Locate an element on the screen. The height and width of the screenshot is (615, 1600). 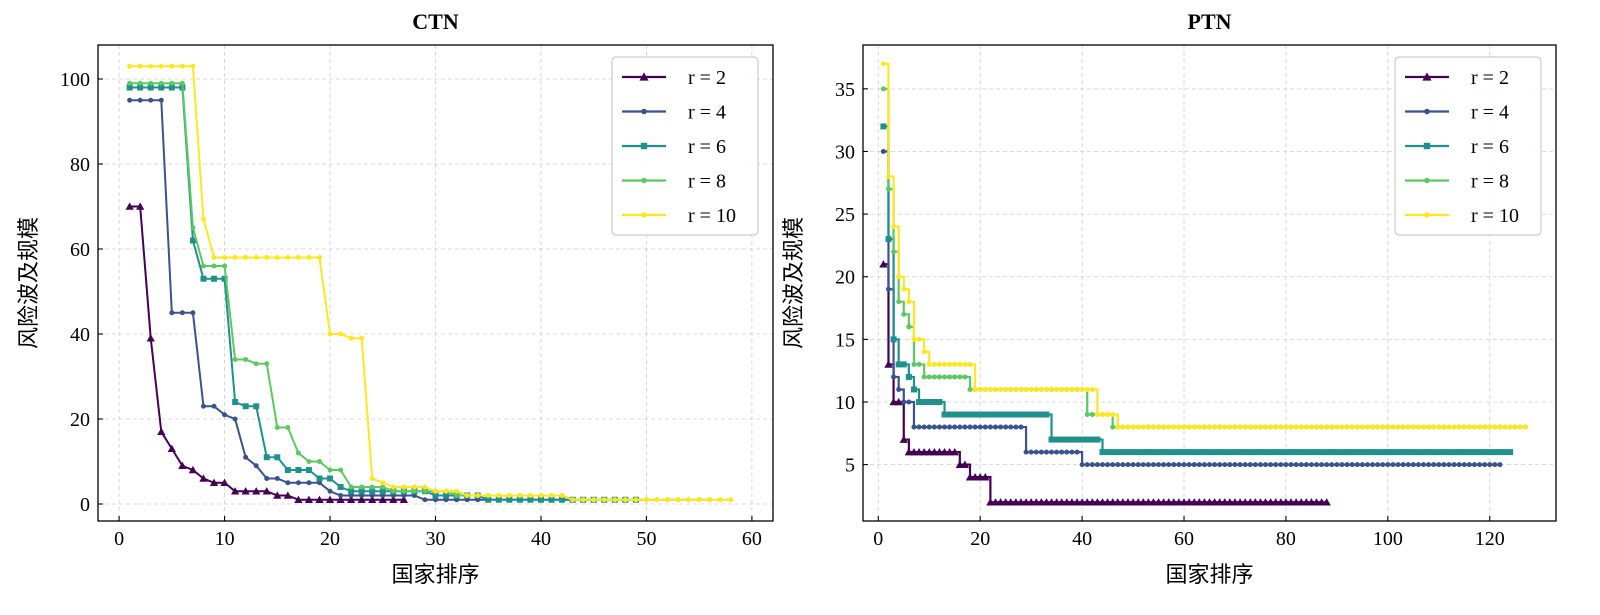
ctn-y-axis-label: 风险波及规模 is located at coordinates (28, 283).